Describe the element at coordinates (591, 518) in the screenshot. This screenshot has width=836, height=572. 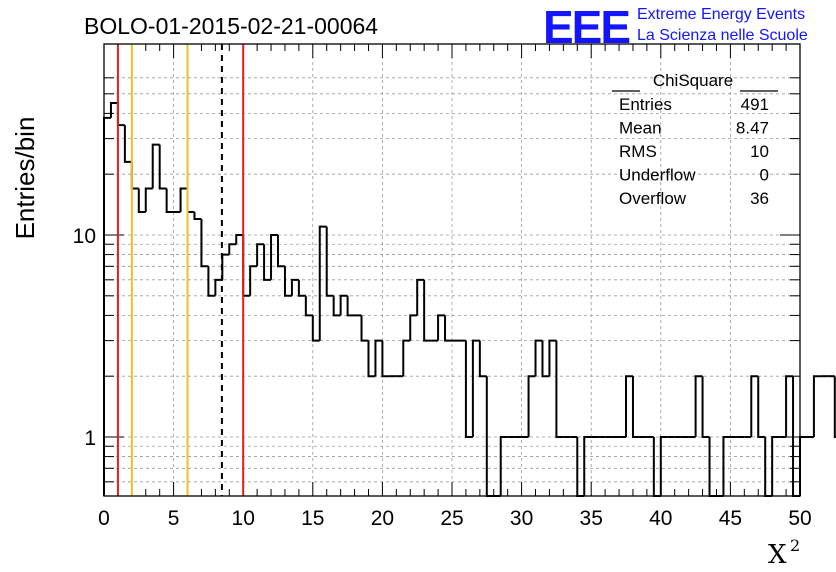
I see `x-tick-label: 35` at that location.